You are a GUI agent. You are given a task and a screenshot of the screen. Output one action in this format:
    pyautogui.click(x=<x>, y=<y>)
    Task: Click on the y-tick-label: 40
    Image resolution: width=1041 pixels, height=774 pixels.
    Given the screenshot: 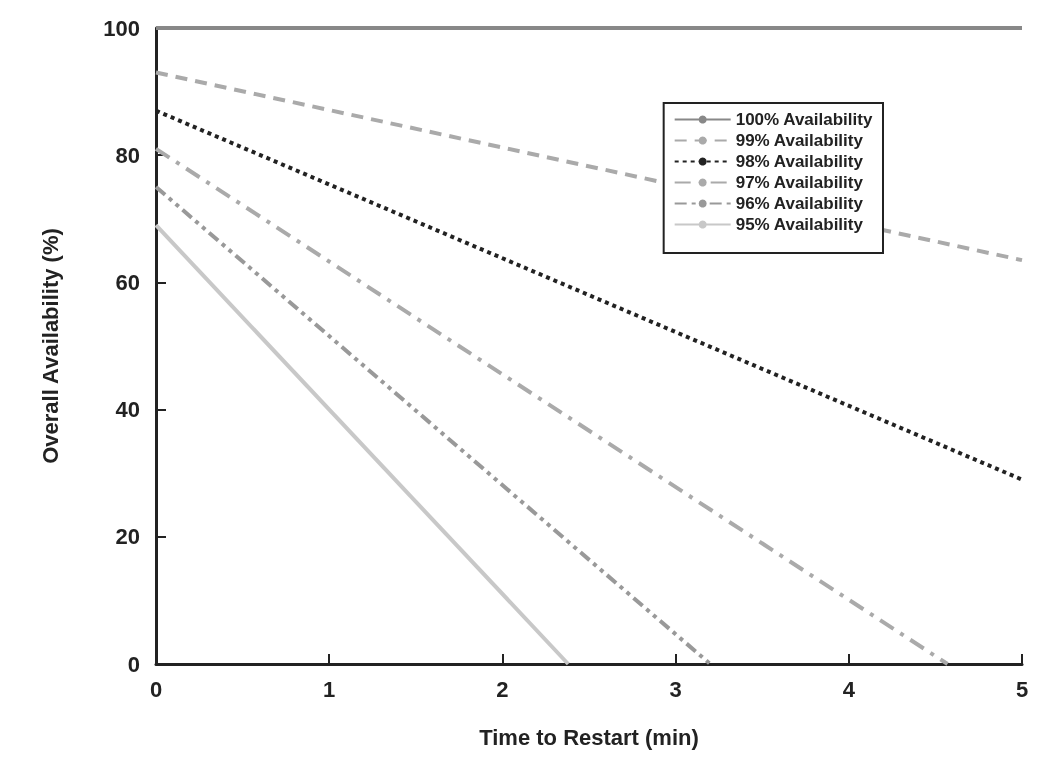 What is the action you would take?
    pyautogui.click(x=127, y=410)
    